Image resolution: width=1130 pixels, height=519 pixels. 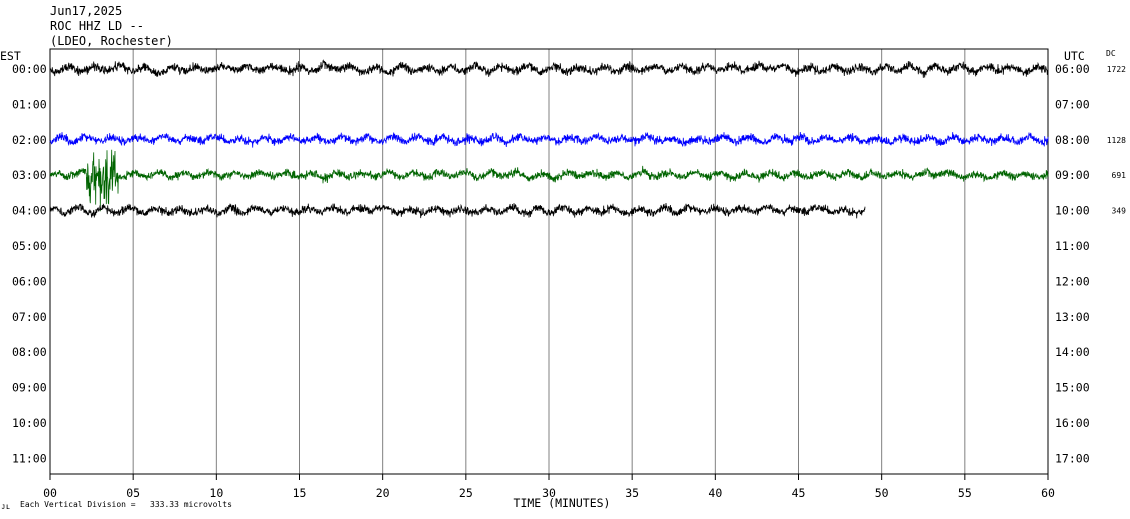 I want to click on x-tick-label-00: 00, so click(x=50, y=493).